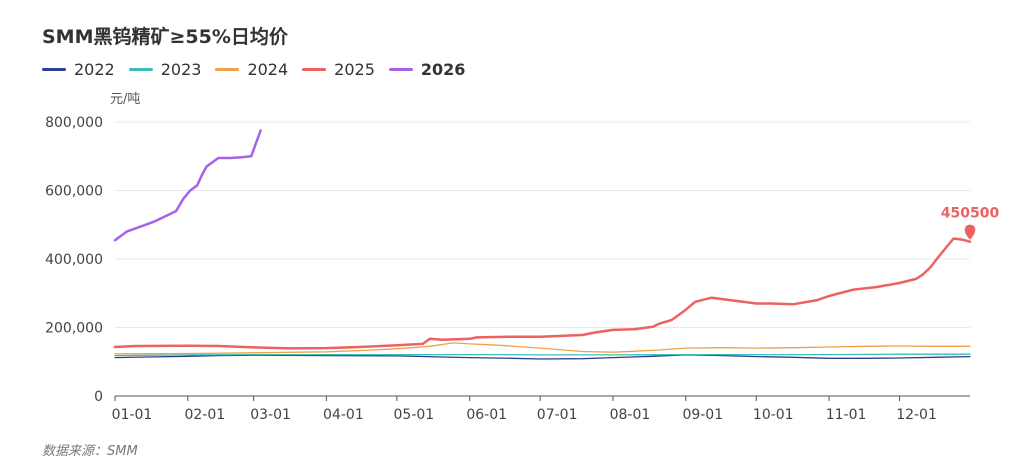  I want to click on y-tick-label: 400,000, so click(74, 260).